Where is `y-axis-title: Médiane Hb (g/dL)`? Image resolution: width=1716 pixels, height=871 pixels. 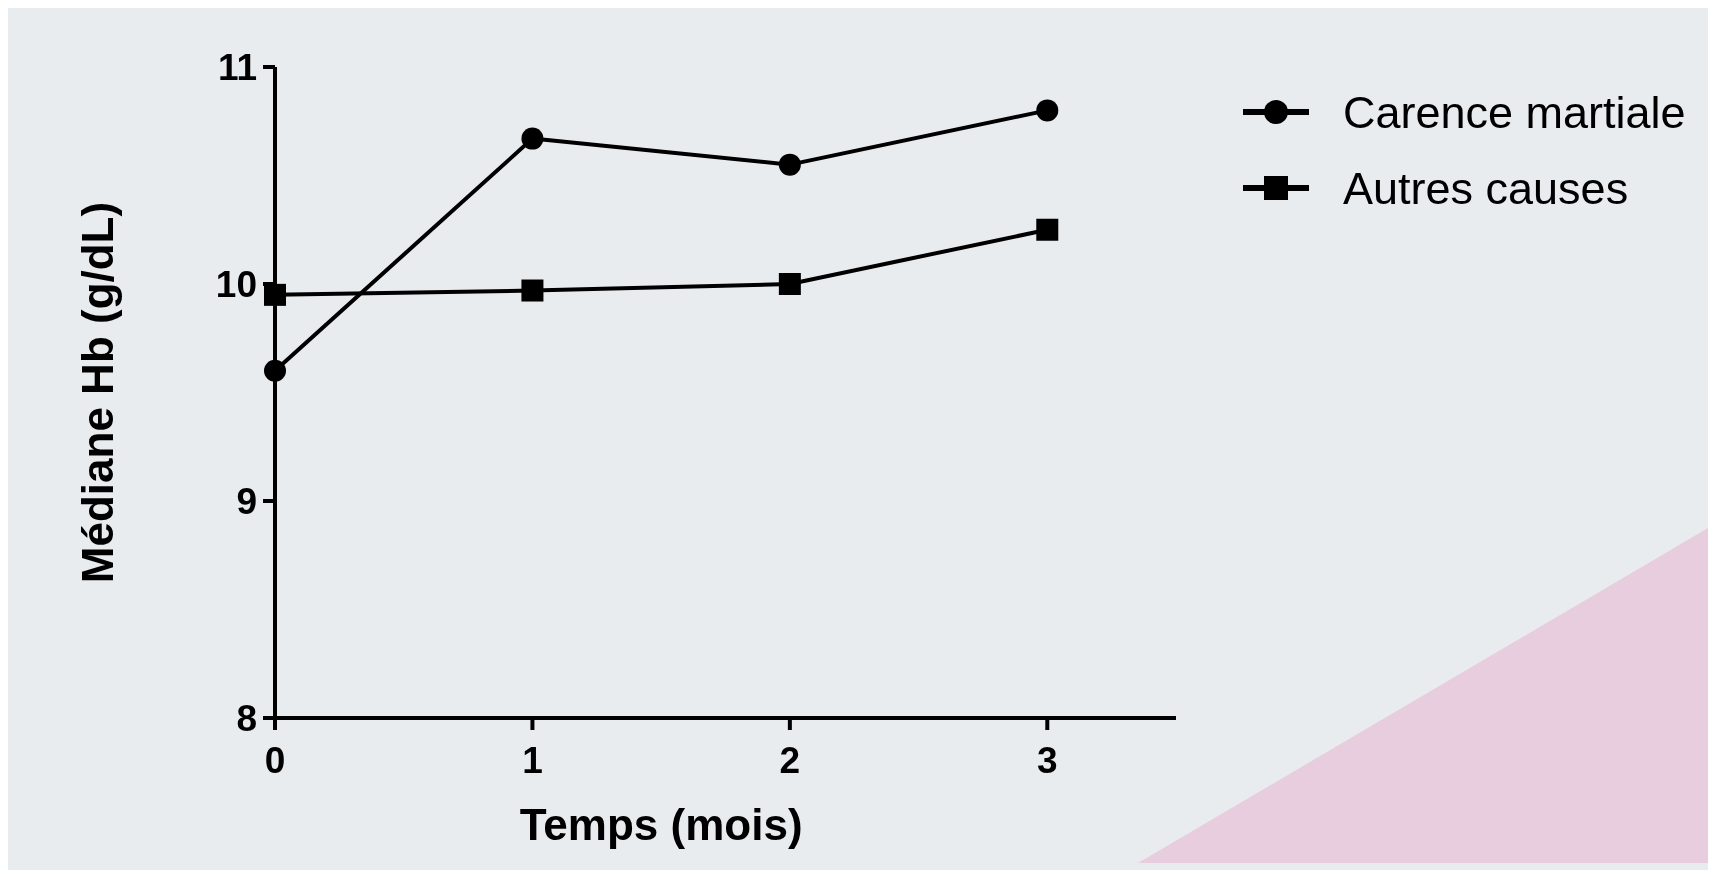 y-axis-title: Médiane Hb (g/dL) is located at coordinates (97, 392).